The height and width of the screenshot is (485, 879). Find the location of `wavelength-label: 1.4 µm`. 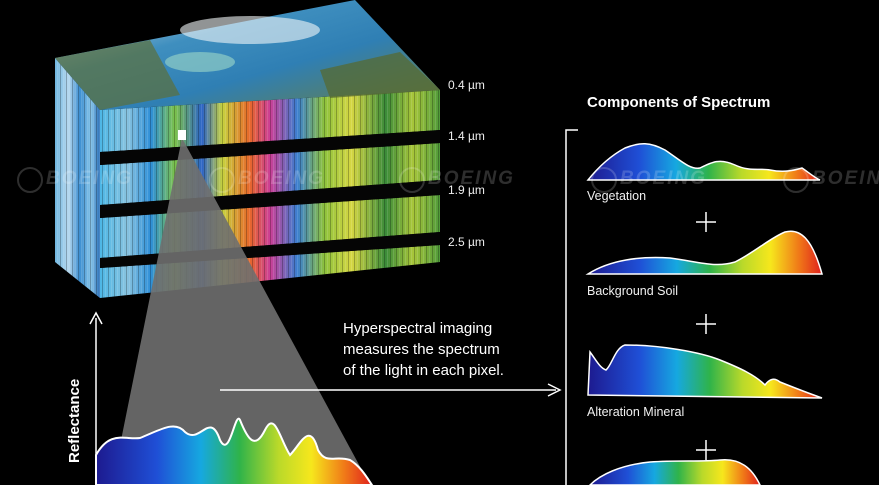

wavelength-label: 1.4 µm is located at coordinates (466, 136).